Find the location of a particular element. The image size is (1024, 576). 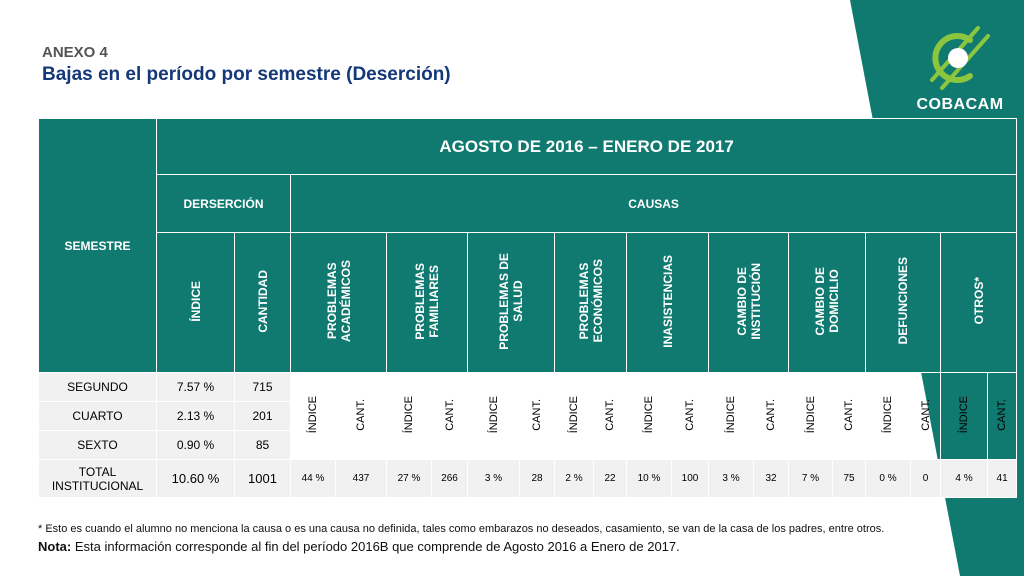

cause-header-academicos: PROBLEMAS ACADÉMICOS is located at coordinates (338, 302).